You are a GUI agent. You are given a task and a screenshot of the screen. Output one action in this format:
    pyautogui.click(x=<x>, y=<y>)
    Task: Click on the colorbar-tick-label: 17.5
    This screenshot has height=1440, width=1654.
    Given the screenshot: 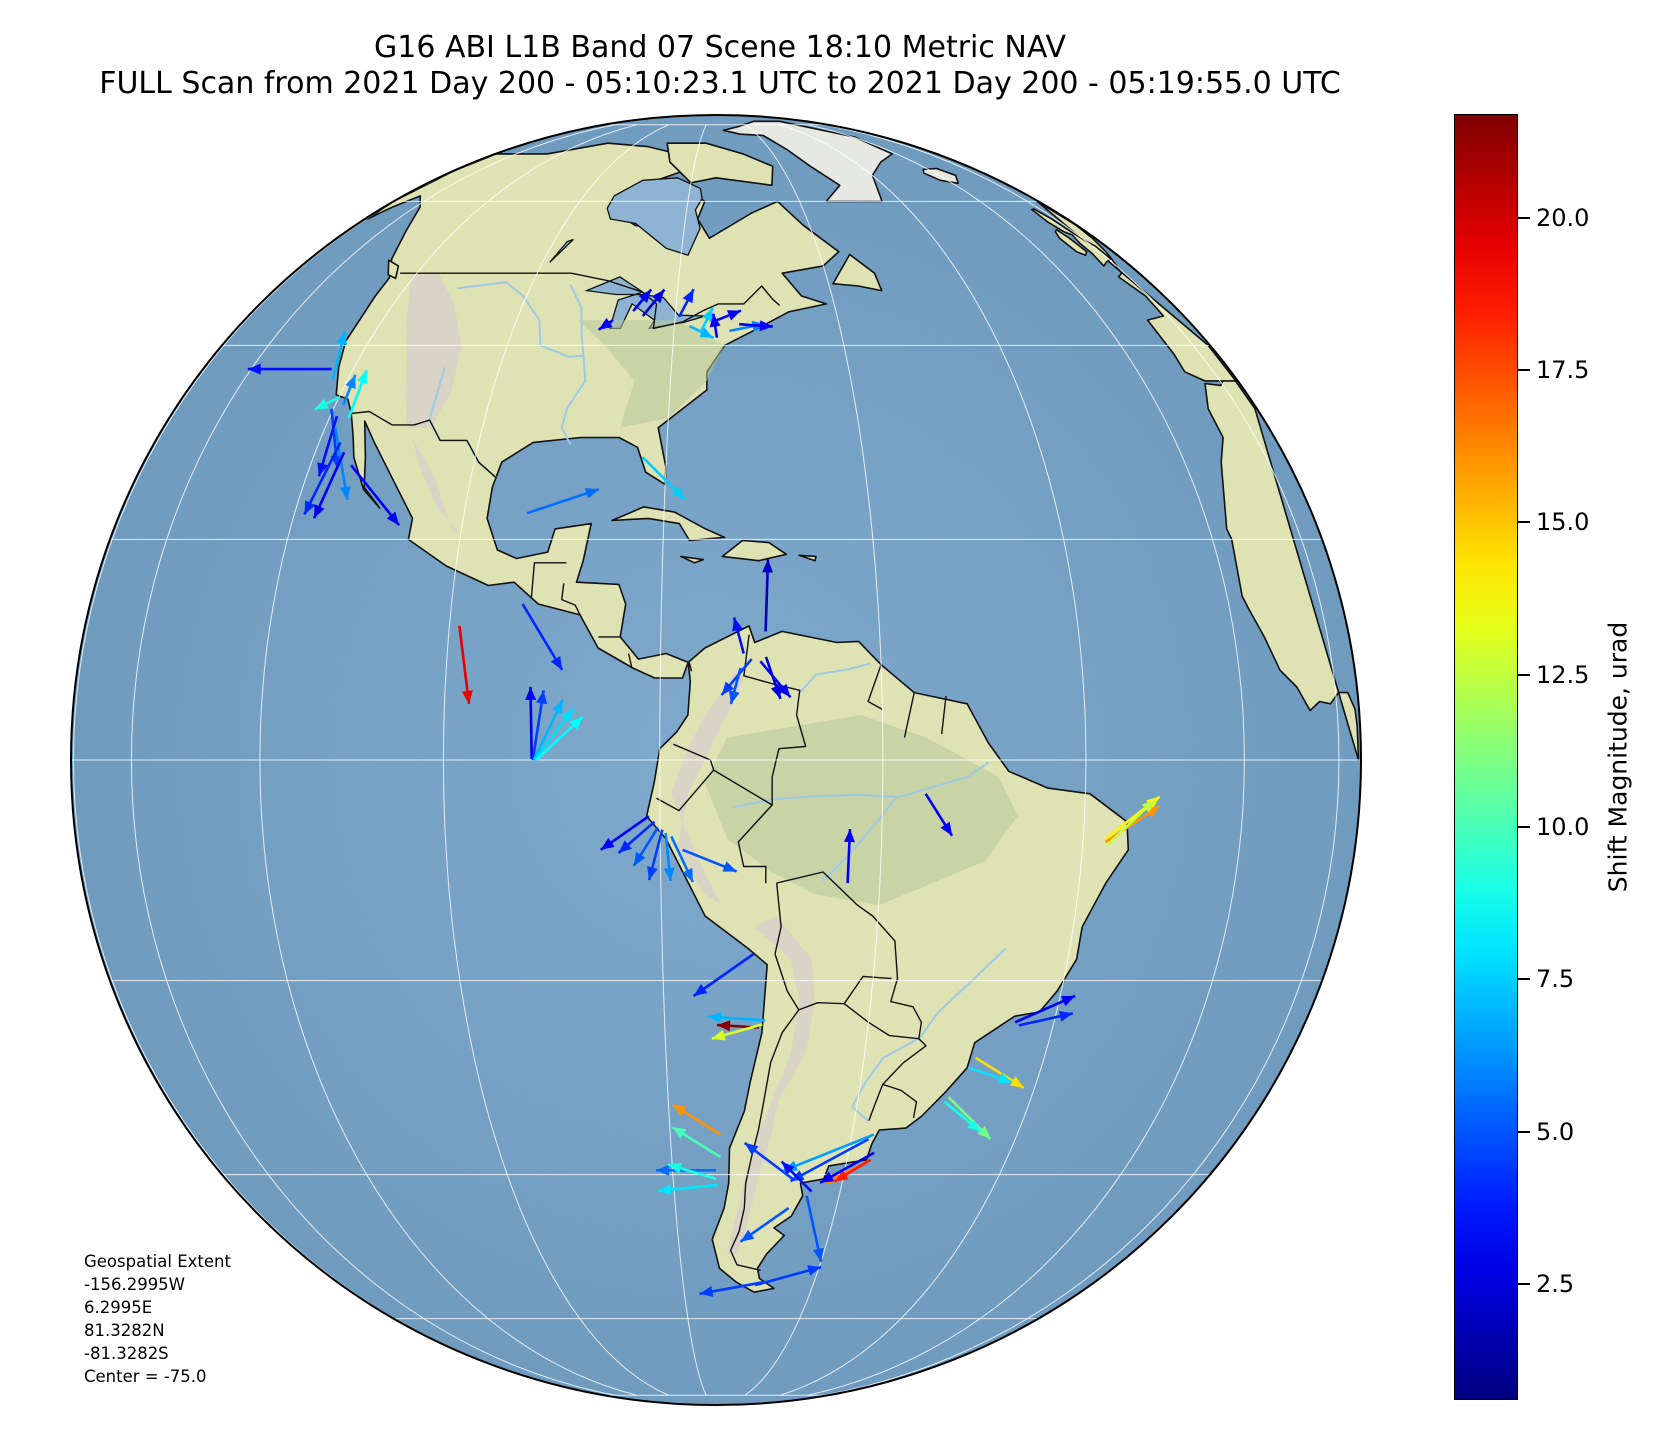 What is the action you would take?
    pyautogui.click(x=1563, y=369)
    